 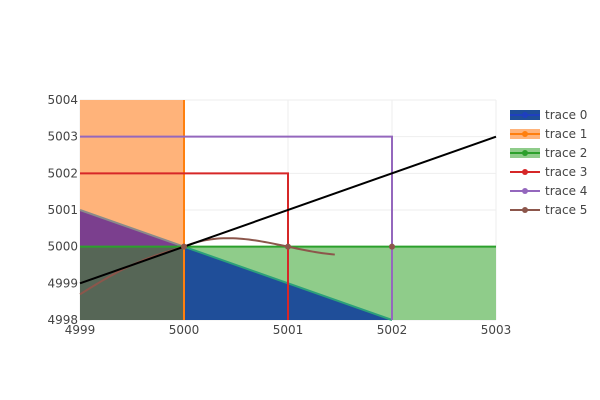 What do you see at coordinates (132, 283) in the screenshot?
I see `overlap-fill` at bounding box center [132, 283].